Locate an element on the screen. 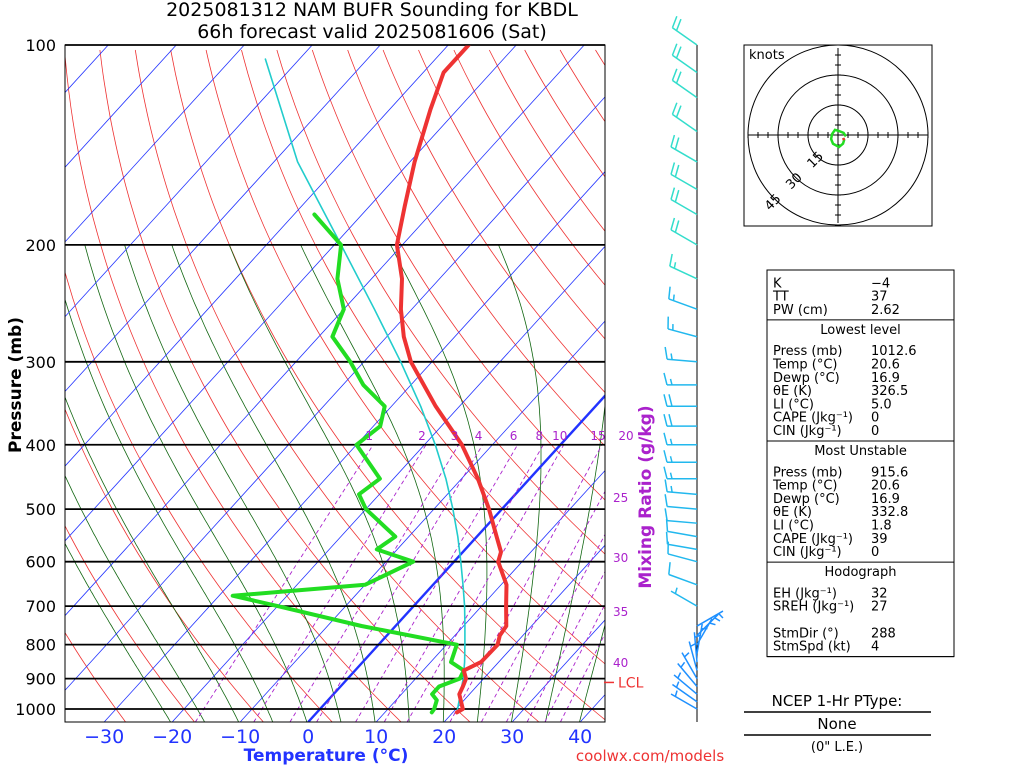 This screenshot has width=1024, height=772. temperature-tick-label: −30 is located at coordinates (104, 737).